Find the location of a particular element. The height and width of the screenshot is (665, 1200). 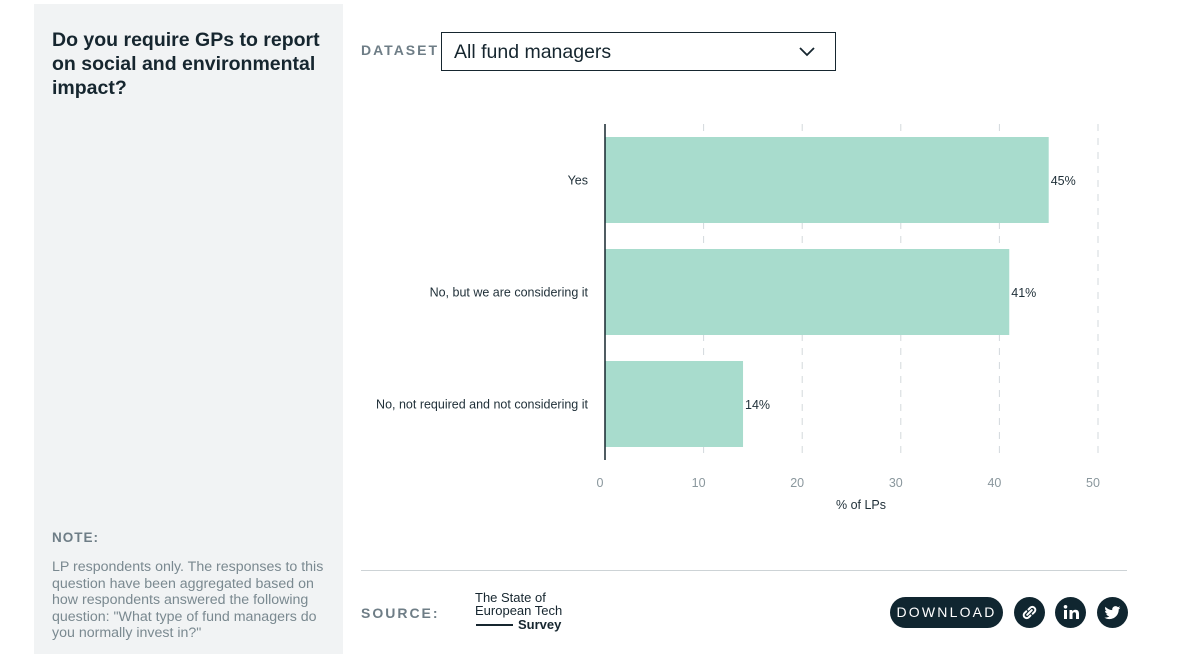

category-label: No, not required and not considering it is located at coordinates (482, 405).